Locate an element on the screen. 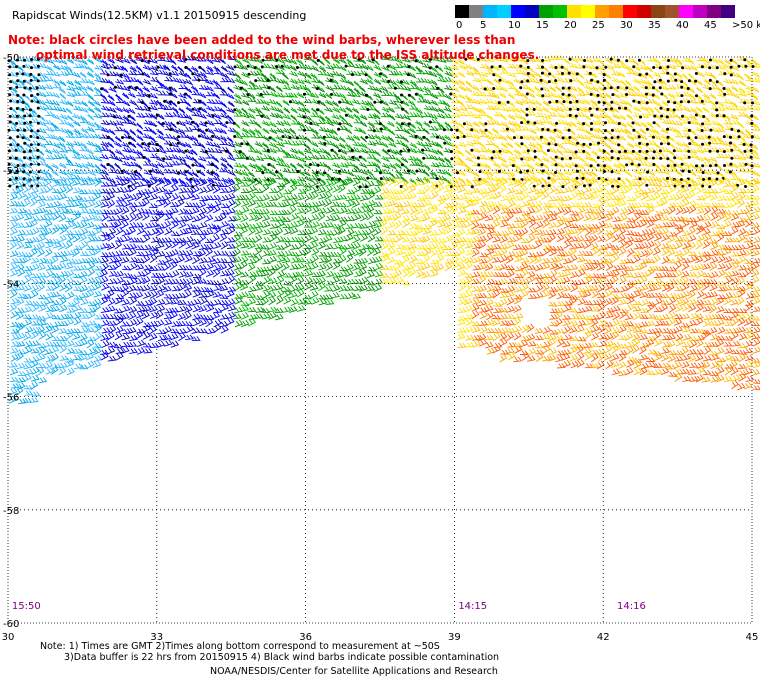 The height and width of the screenshot is (688, 760). lat-tick-label: -54 is located at coordinates (11, 284).